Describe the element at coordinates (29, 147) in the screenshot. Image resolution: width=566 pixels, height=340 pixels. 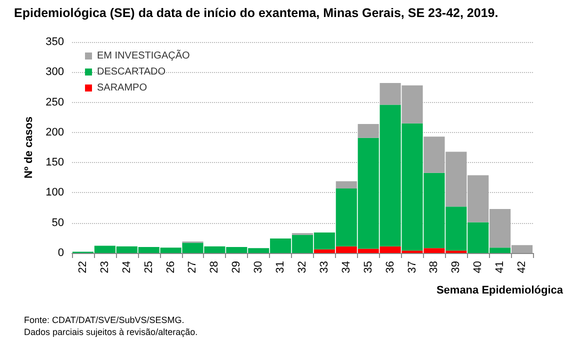
I see `y-axis-title: Nº de casos` at that location.